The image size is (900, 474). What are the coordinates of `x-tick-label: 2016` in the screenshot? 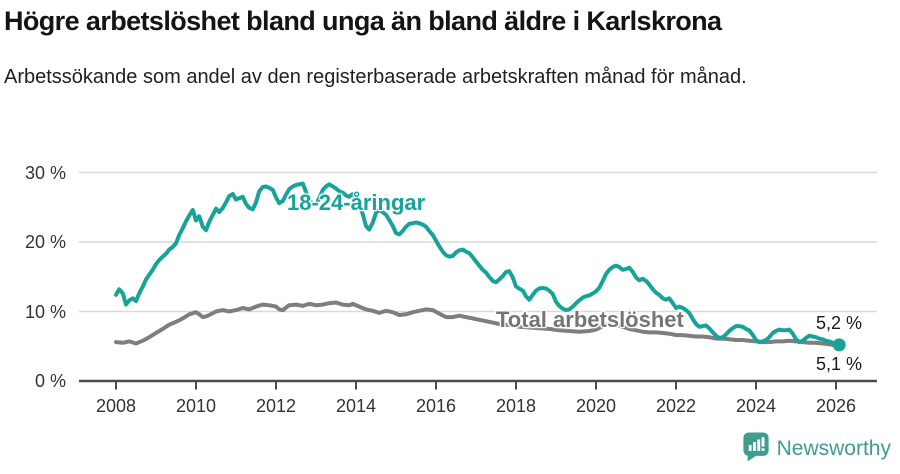 It's located at (436, 406).